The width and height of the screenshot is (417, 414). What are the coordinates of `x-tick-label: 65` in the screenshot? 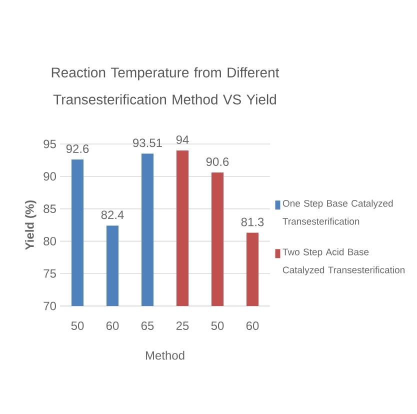 It's located at (147, 326).